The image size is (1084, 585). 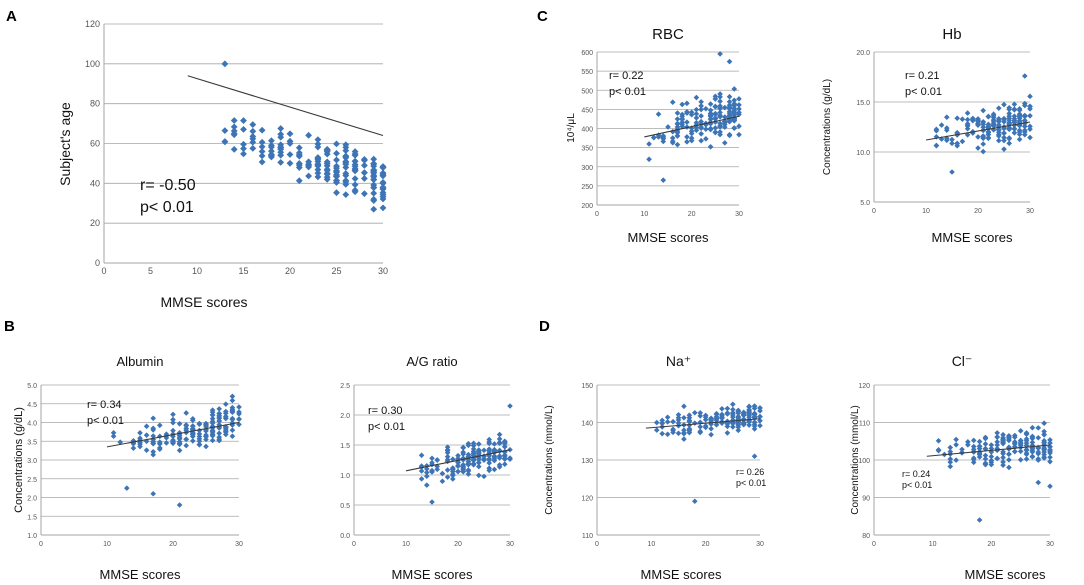 What do you see at coordinates (751, 483) in the screenshot?
I see `na-stat: p< 0.01` at bounding box center [751, 483].